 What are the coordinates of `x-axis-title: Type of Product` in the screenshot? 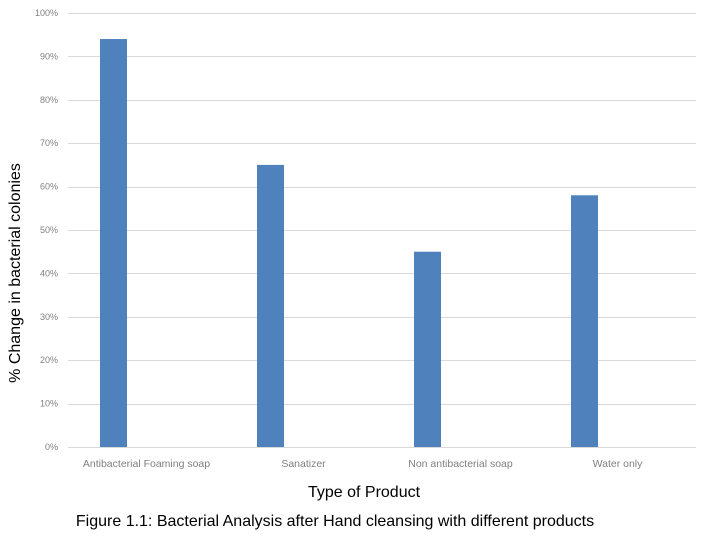 It's located at (364, 492).